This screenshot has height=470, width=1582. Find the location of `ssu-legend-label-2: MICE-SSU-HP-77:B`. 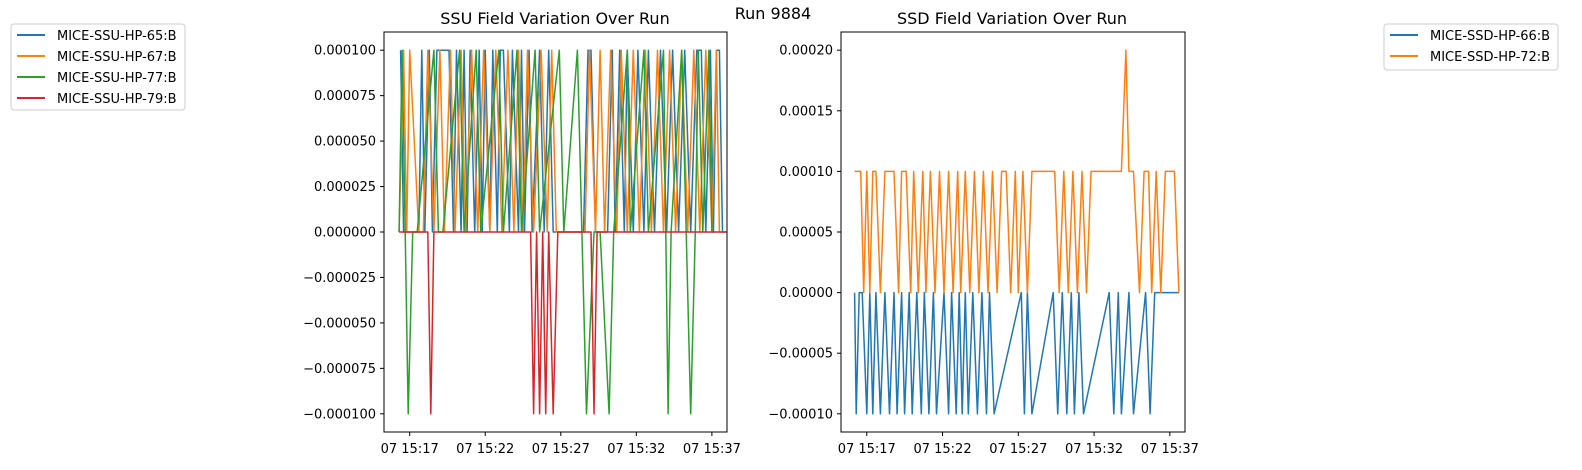

ssu-legend-label-2: MICE-SSU-HP-77:B is located at coordinates (117, 78).